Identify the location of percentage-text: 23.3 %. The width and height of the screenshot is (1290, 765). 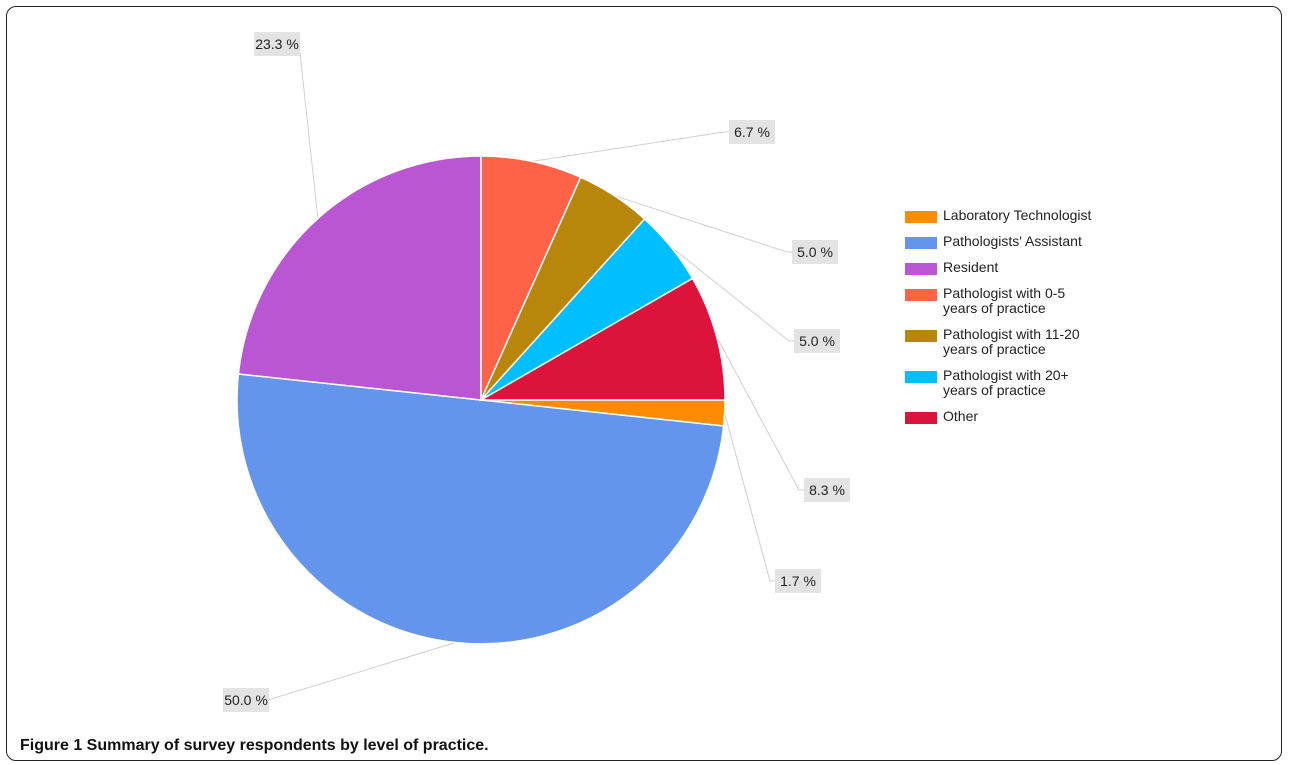
(277, 44).